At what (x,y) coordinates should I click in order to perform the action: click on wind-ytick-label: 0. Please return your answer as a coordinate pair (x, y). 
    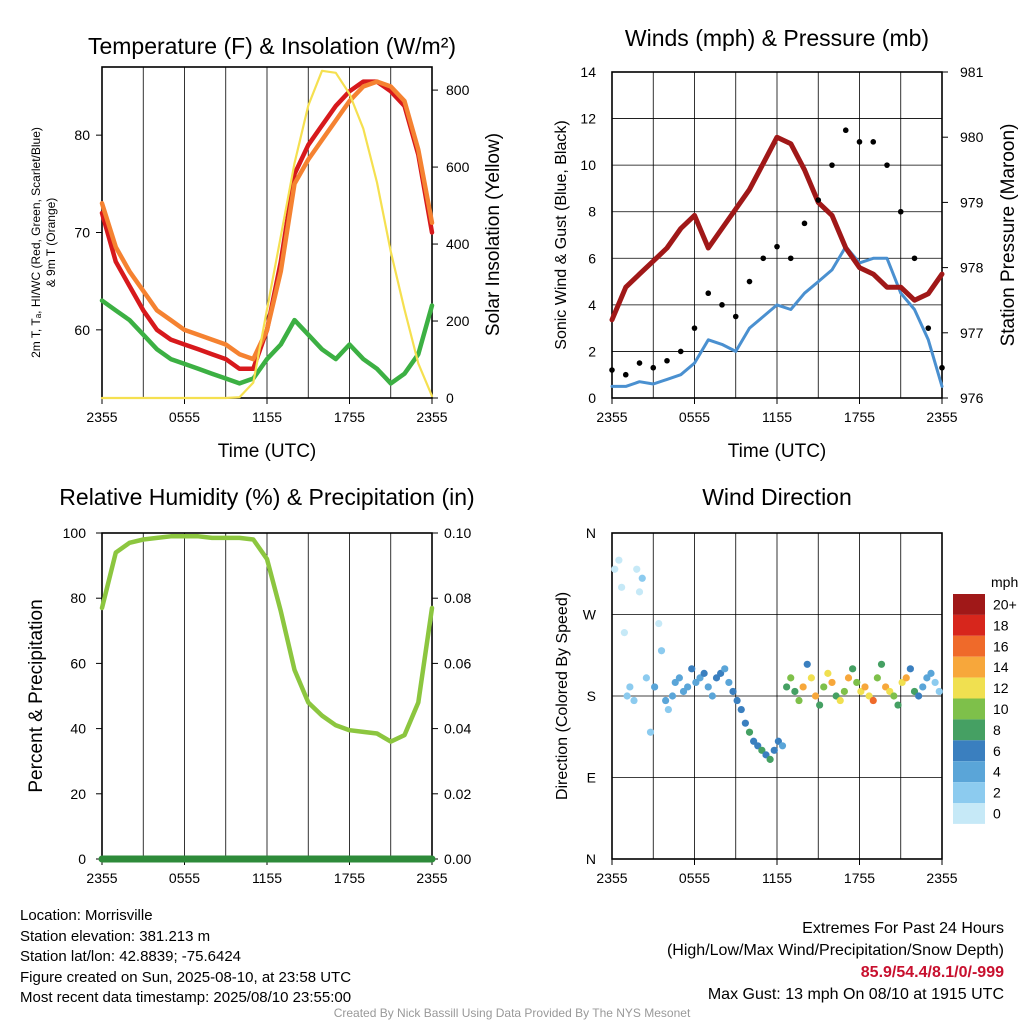
    Looking at the image, I should click on (592, 398).